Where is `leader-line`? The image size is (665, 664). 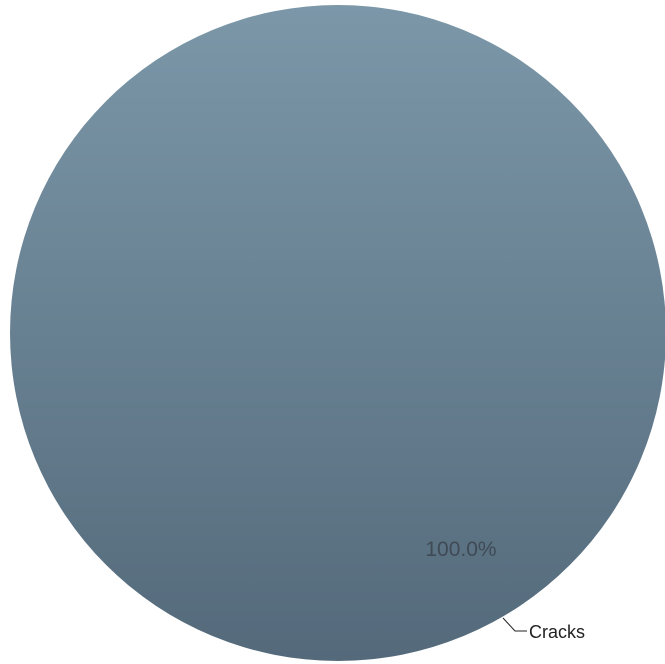 leader-line is located at coordinates (514, 624).